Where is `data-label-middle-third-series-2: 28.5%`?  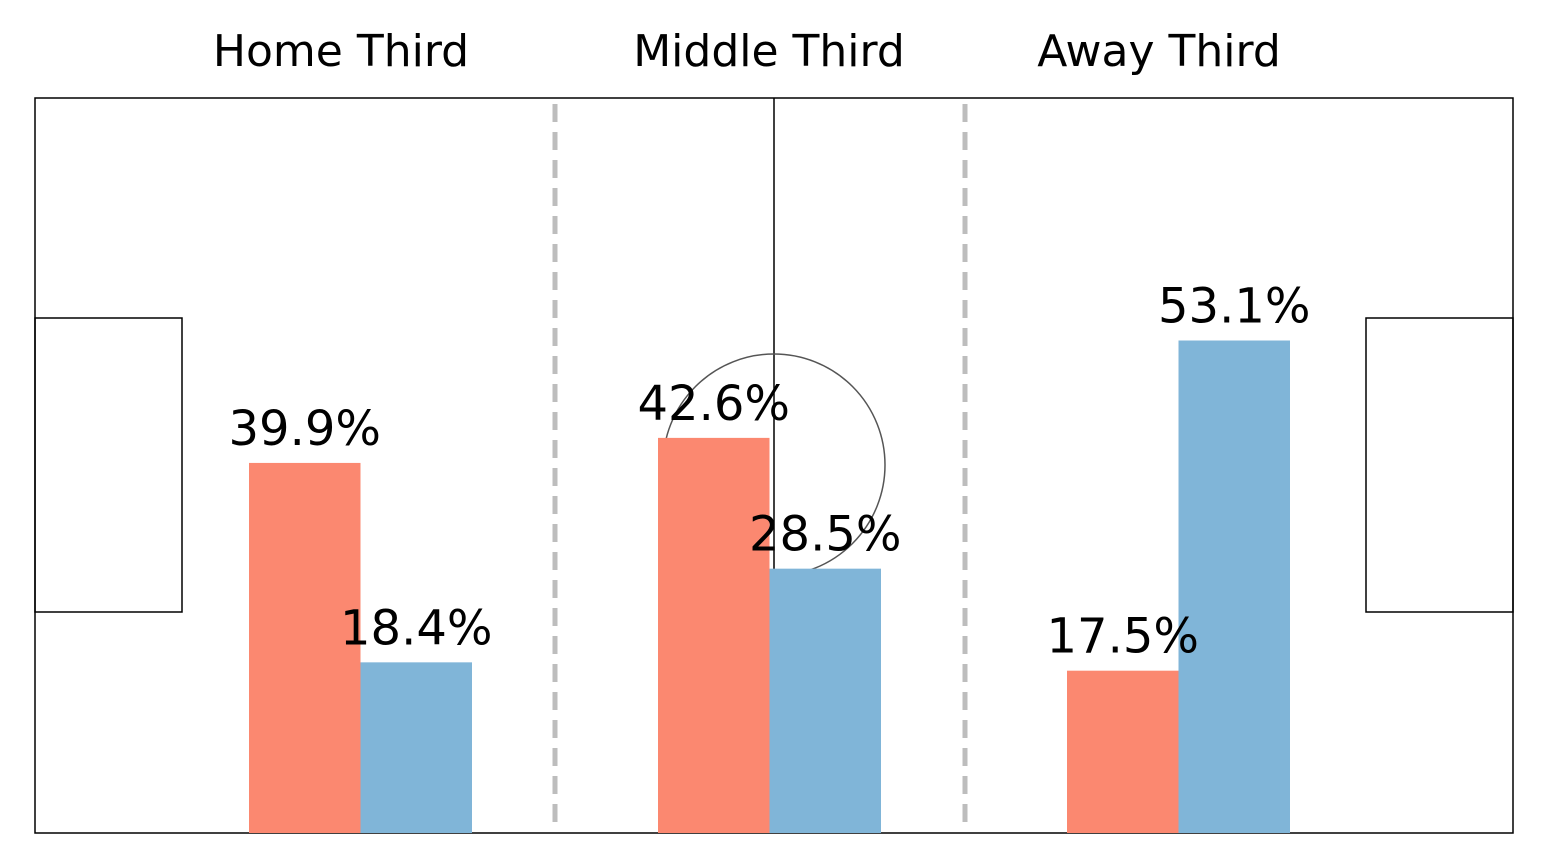 data-label-middle-third-series-2: 28.5% is located at coordinates (825, 535).